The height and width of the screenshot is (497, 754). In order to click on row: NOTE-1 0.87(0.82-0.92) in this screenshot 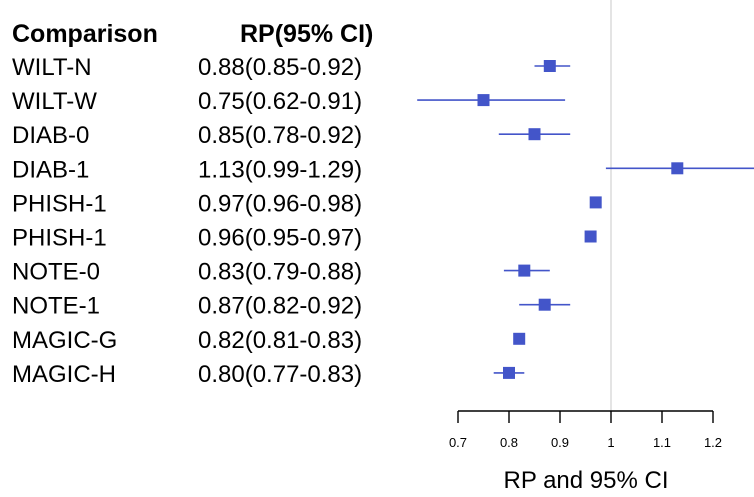, I will do `click(291, 306)`.